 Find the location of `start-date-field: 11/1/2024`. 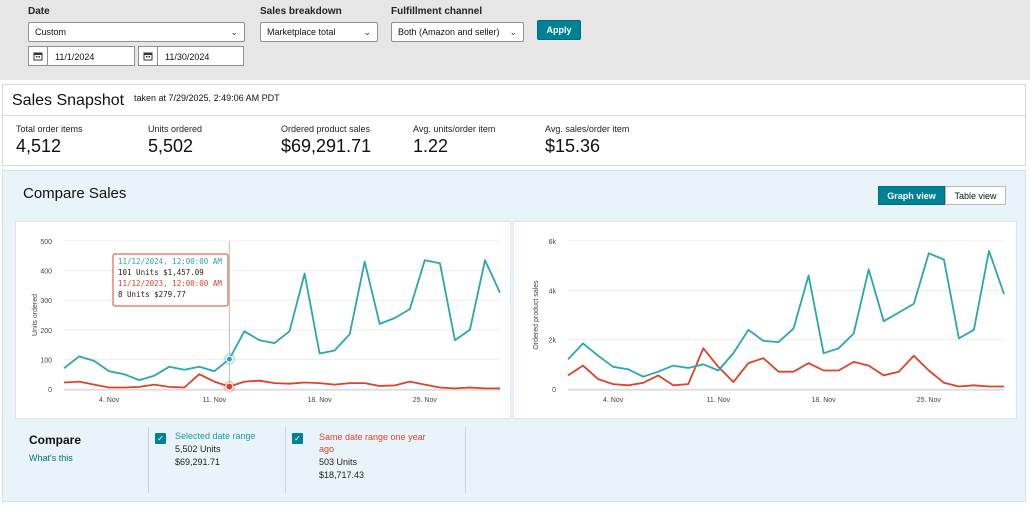

start-date-field: 11/1/2024 is located at coordinates (81, 56).